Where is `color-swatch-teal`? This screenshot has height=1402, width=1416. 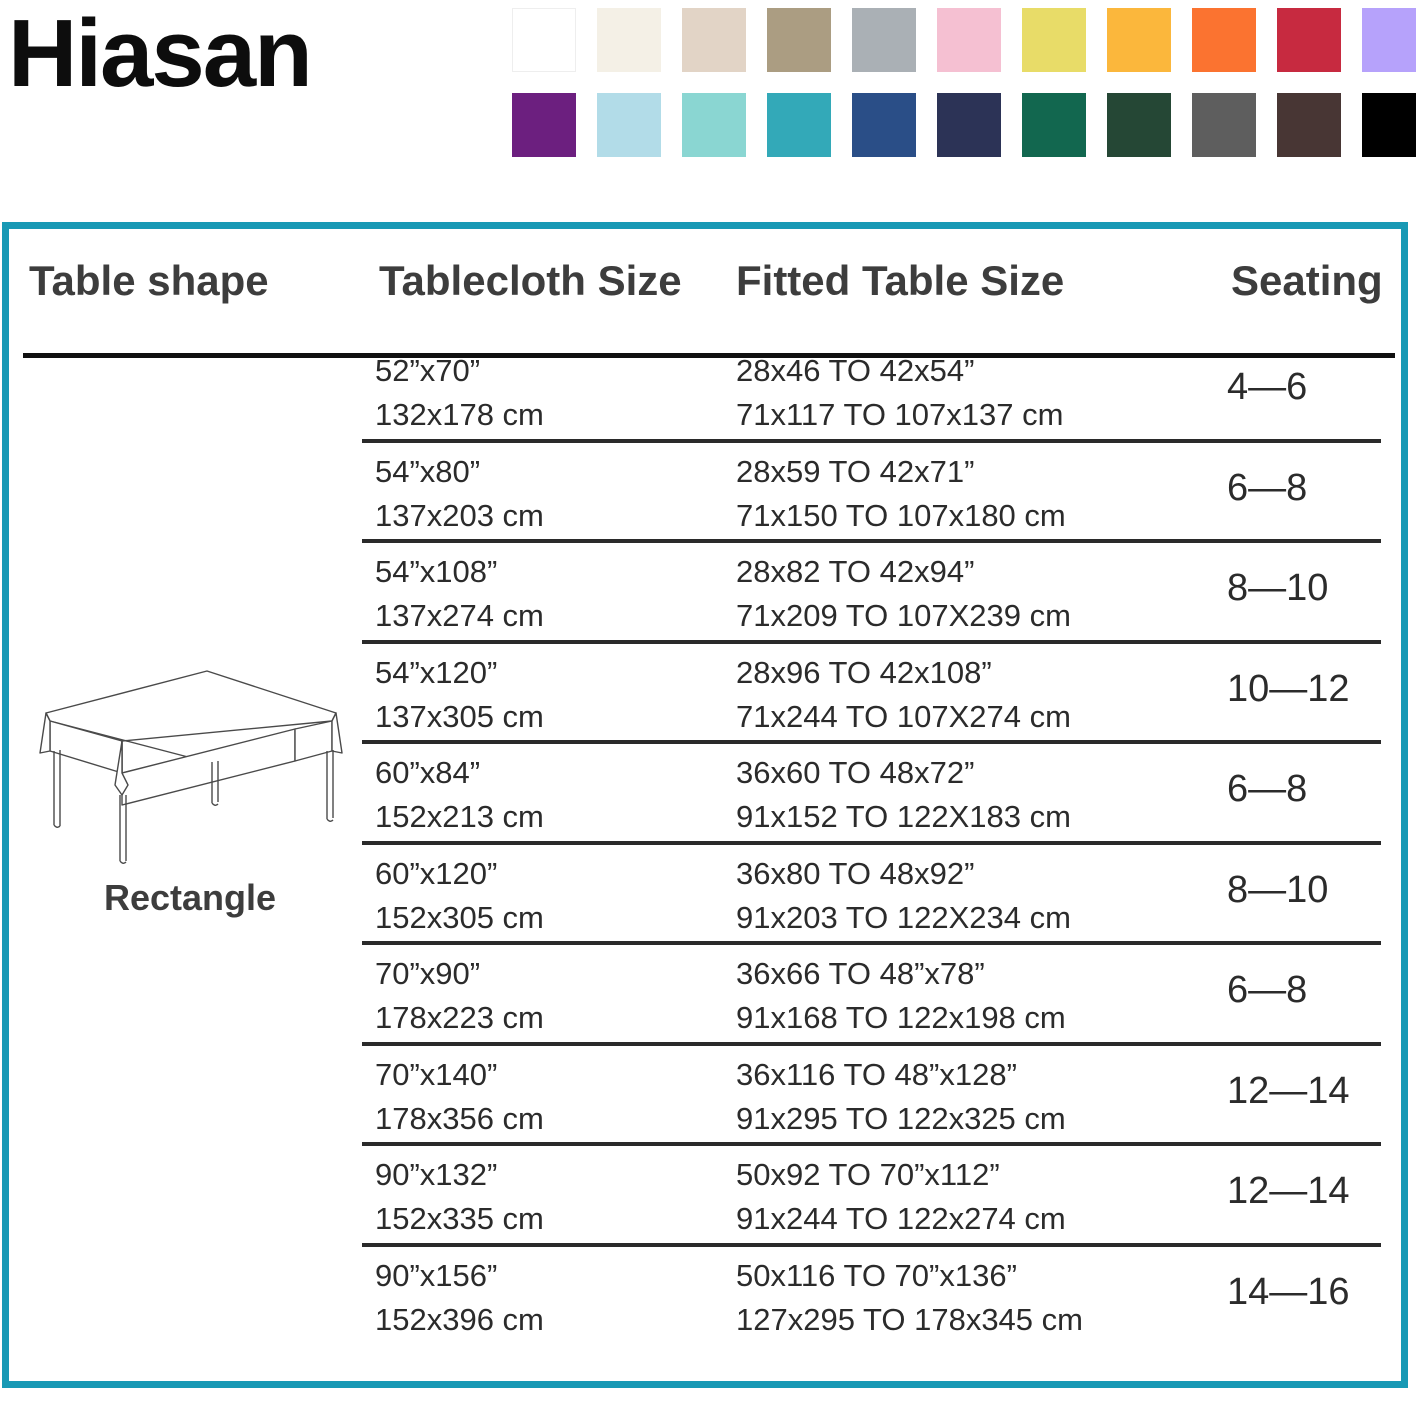
color-swatch-teal is located at coordinates (799, 125).